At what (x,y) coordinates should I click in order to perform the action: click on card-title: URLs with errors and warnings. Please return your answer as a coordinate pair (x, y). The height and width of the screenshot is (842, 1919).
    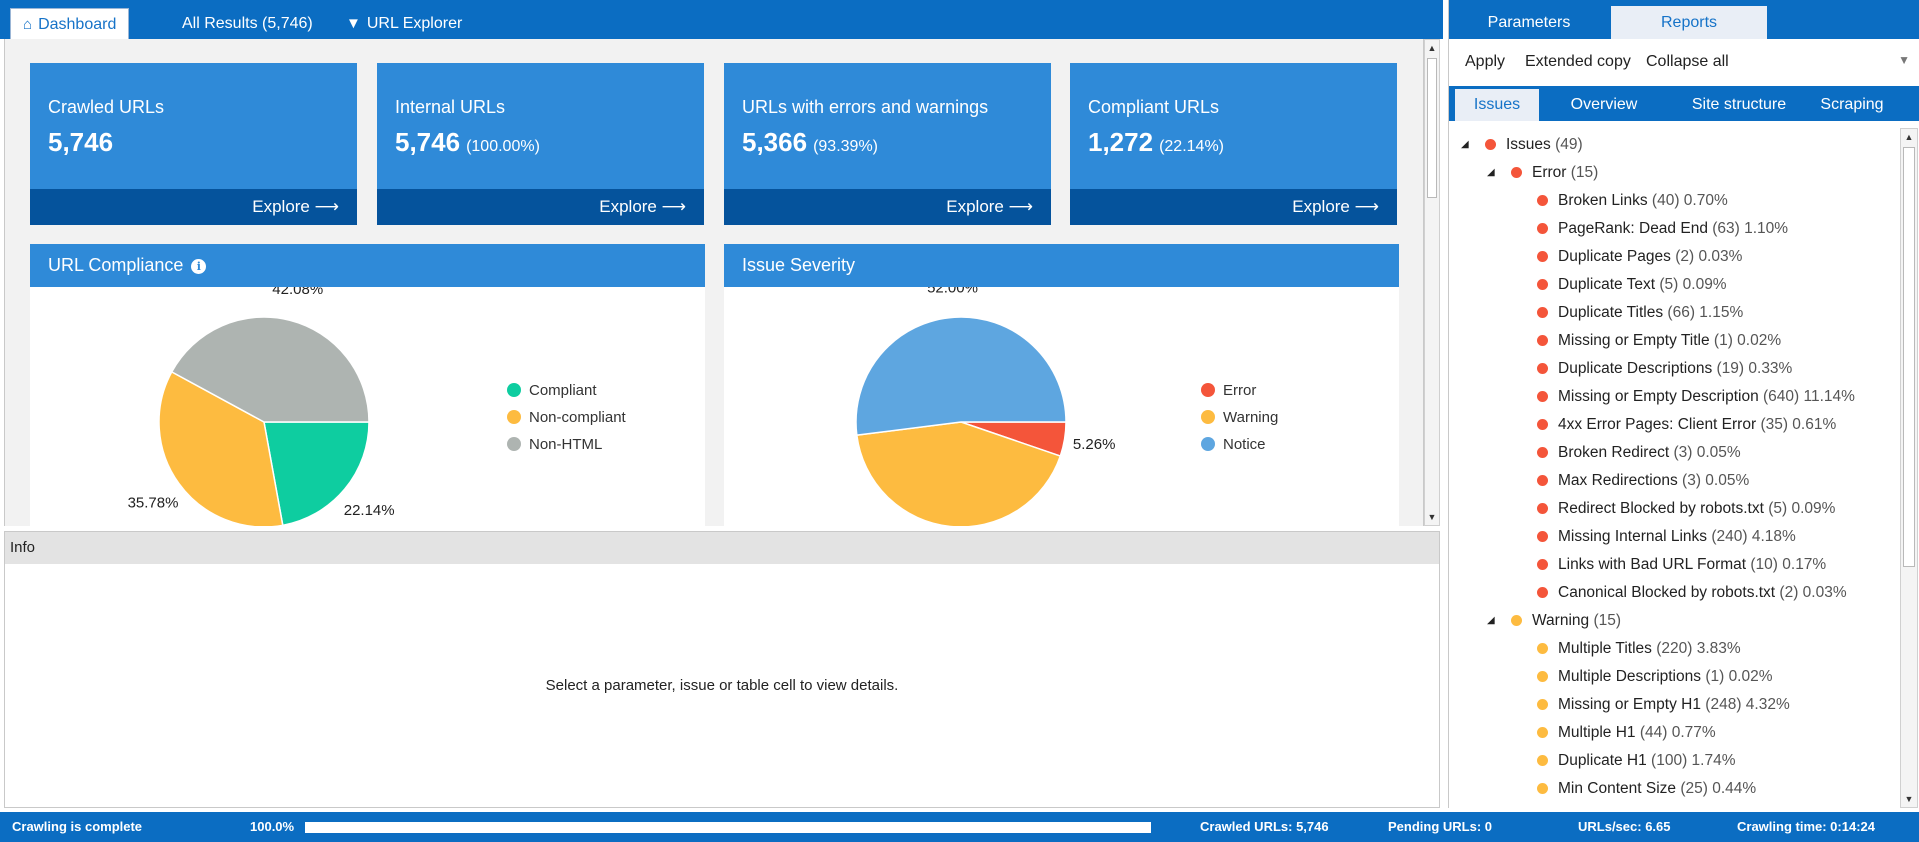
    Looking at the image, I should click on (865, 107).